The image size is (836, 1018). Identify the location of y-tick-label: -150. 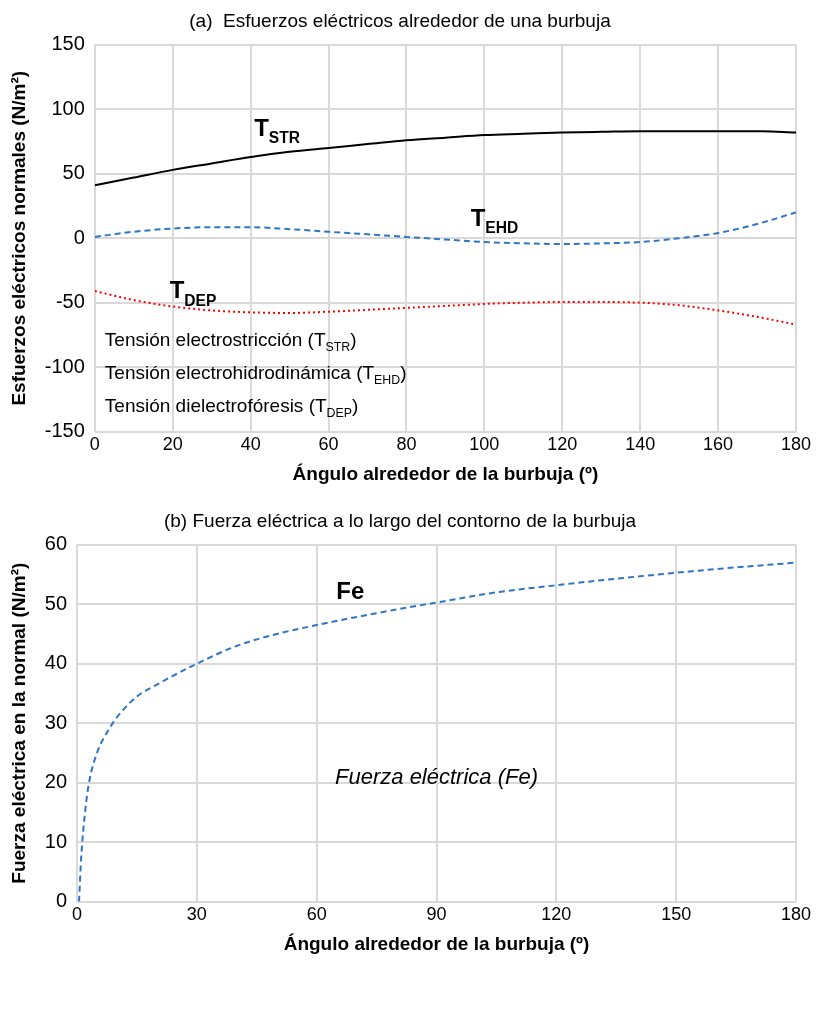
(64, 430).